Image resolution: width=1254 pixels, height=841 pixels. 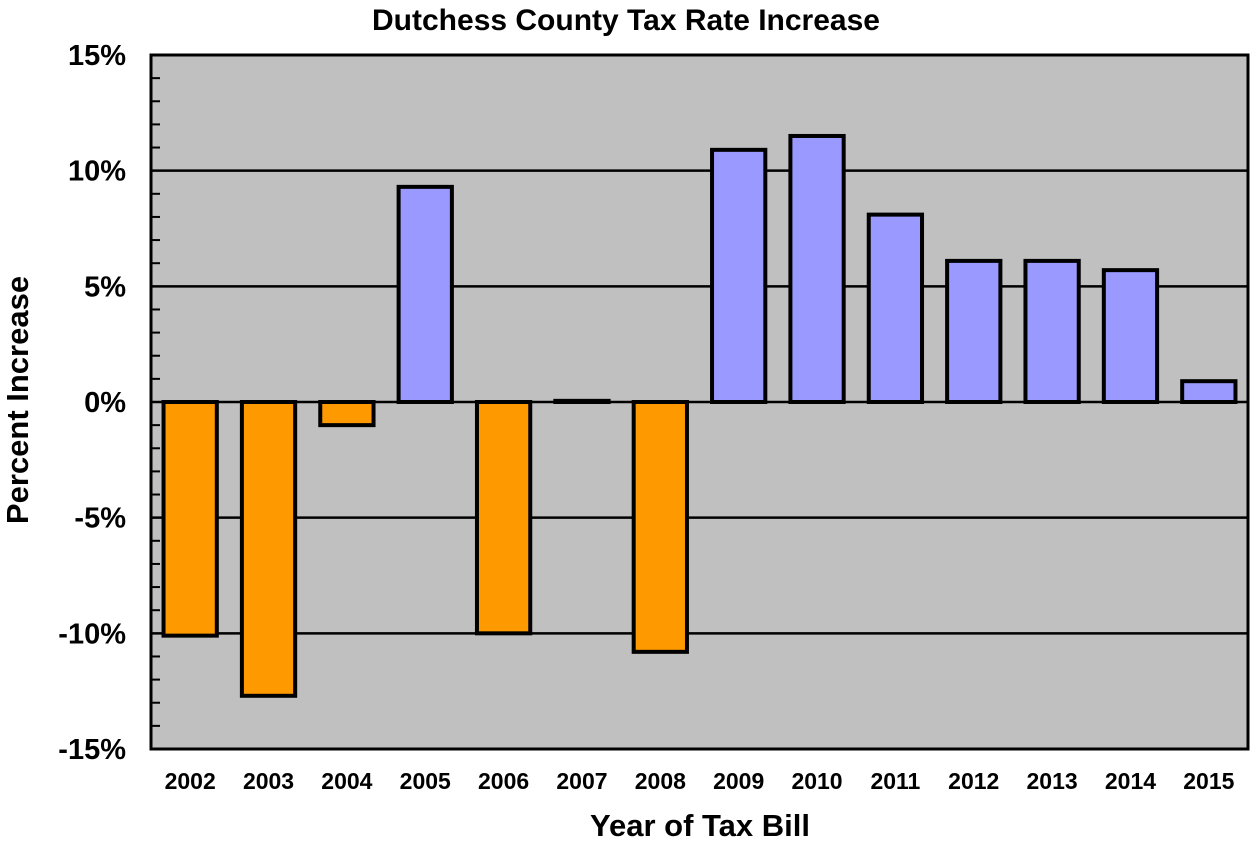 What do you see at coordinates (1130, 336) in the screenshot?
I see `bar-2014` at bounding box center [1130, 336].